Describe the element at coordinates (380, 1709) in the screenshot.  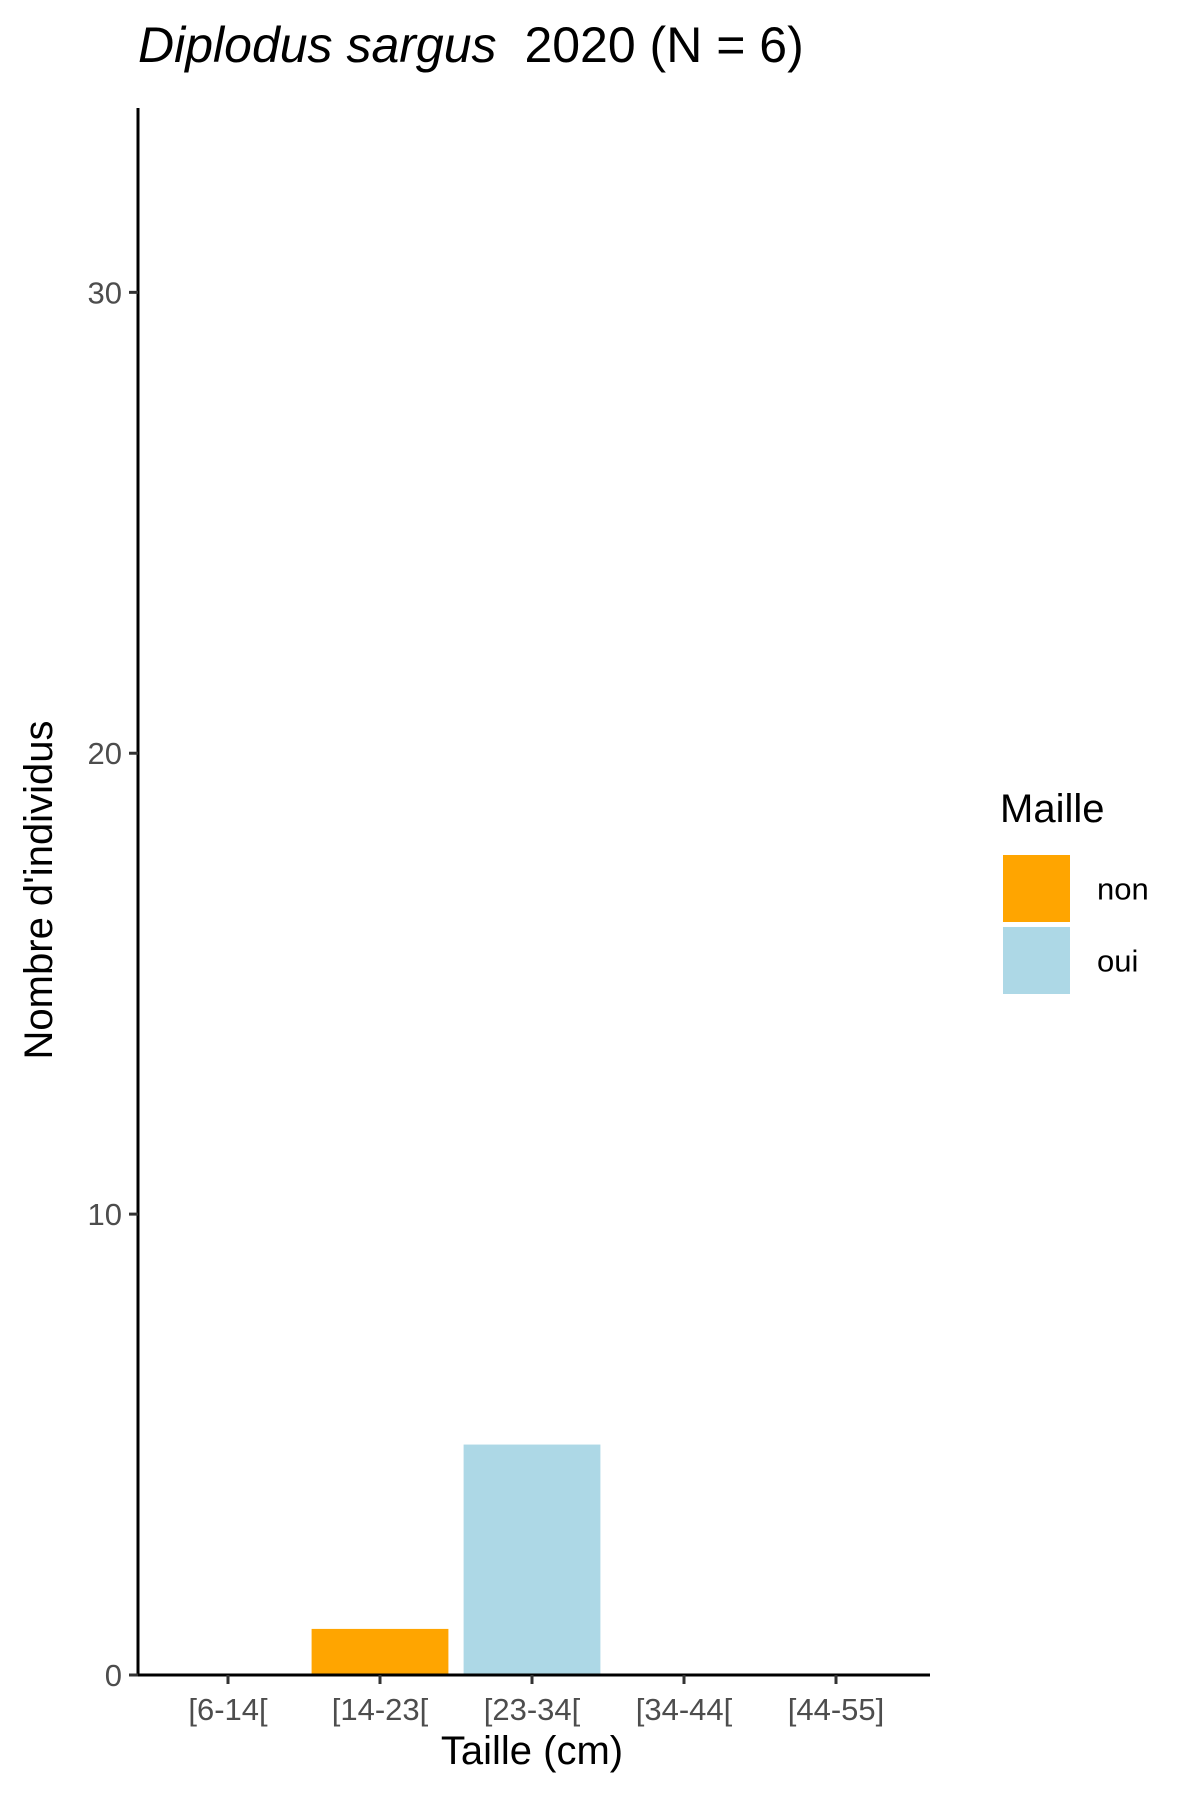
I see `x-tick-label: [14-23[` at that location.